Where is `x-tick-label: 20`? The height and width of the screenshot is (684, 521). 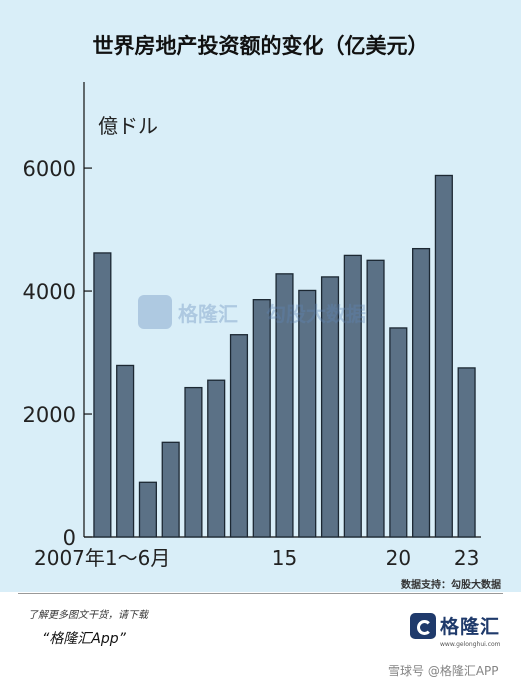
x-tick-label: 20 is located at coordinates (398, 558).